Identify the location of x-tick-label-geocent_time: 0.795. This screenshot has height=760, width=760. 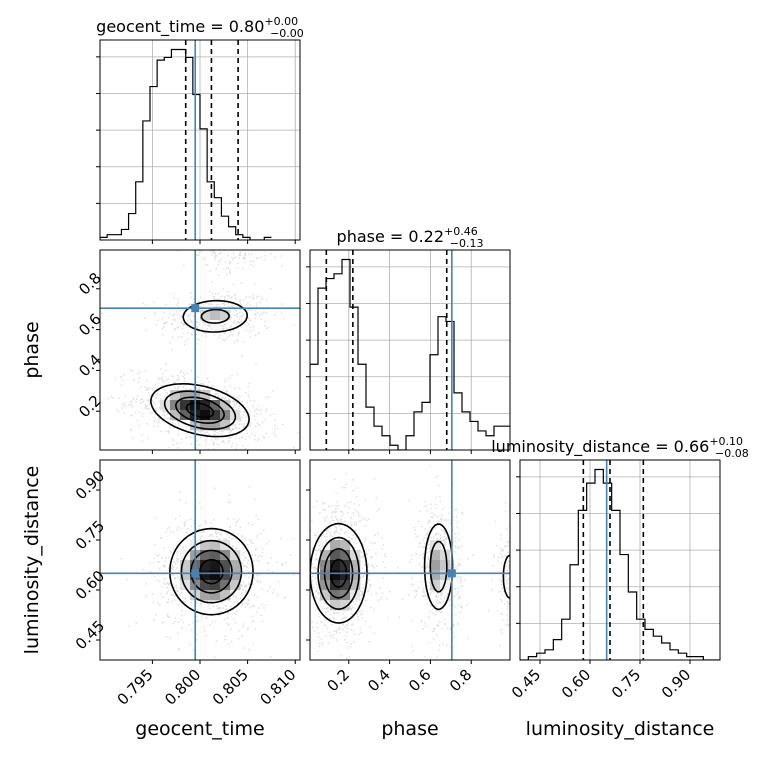
(135, 687).